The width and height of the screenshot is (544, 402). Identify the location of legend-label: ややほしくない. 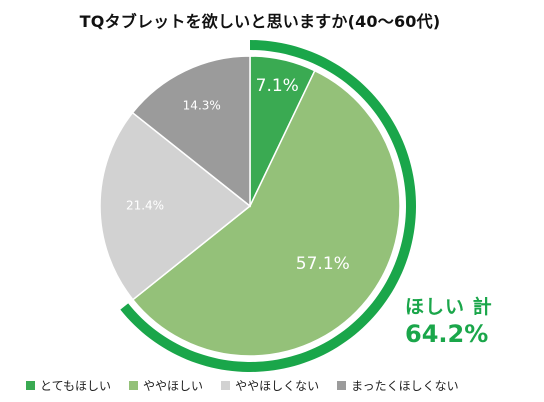
(277, 386).